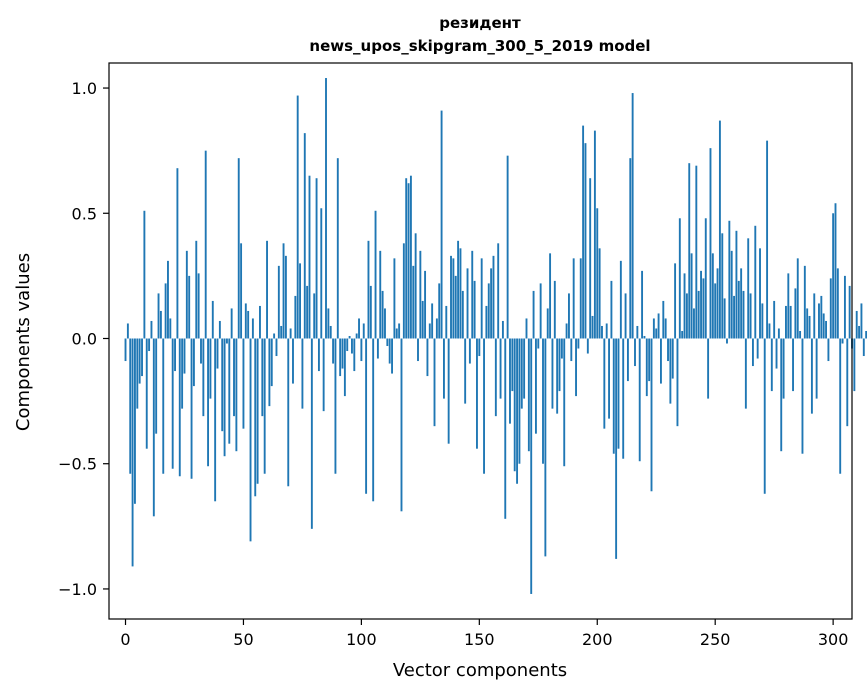 The image size is (867, 696). I want to click on x-tick-label: 50, so click(243, 639).